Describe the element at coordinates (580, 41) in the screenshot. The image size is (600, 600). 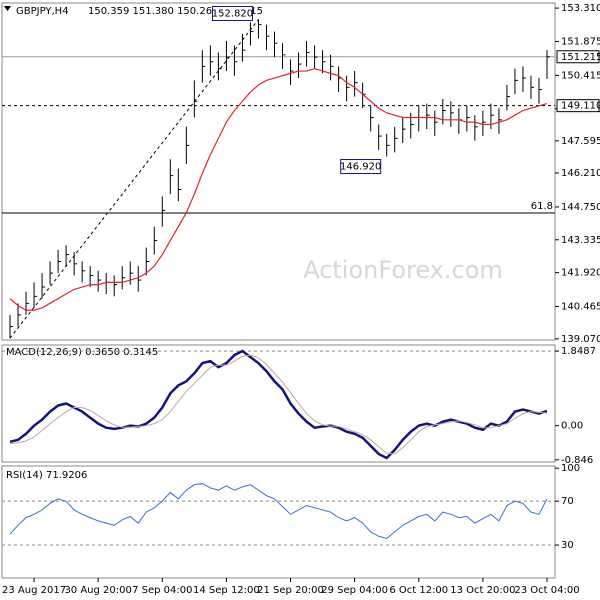
I see `y-tick-label: 151.875` at that location.